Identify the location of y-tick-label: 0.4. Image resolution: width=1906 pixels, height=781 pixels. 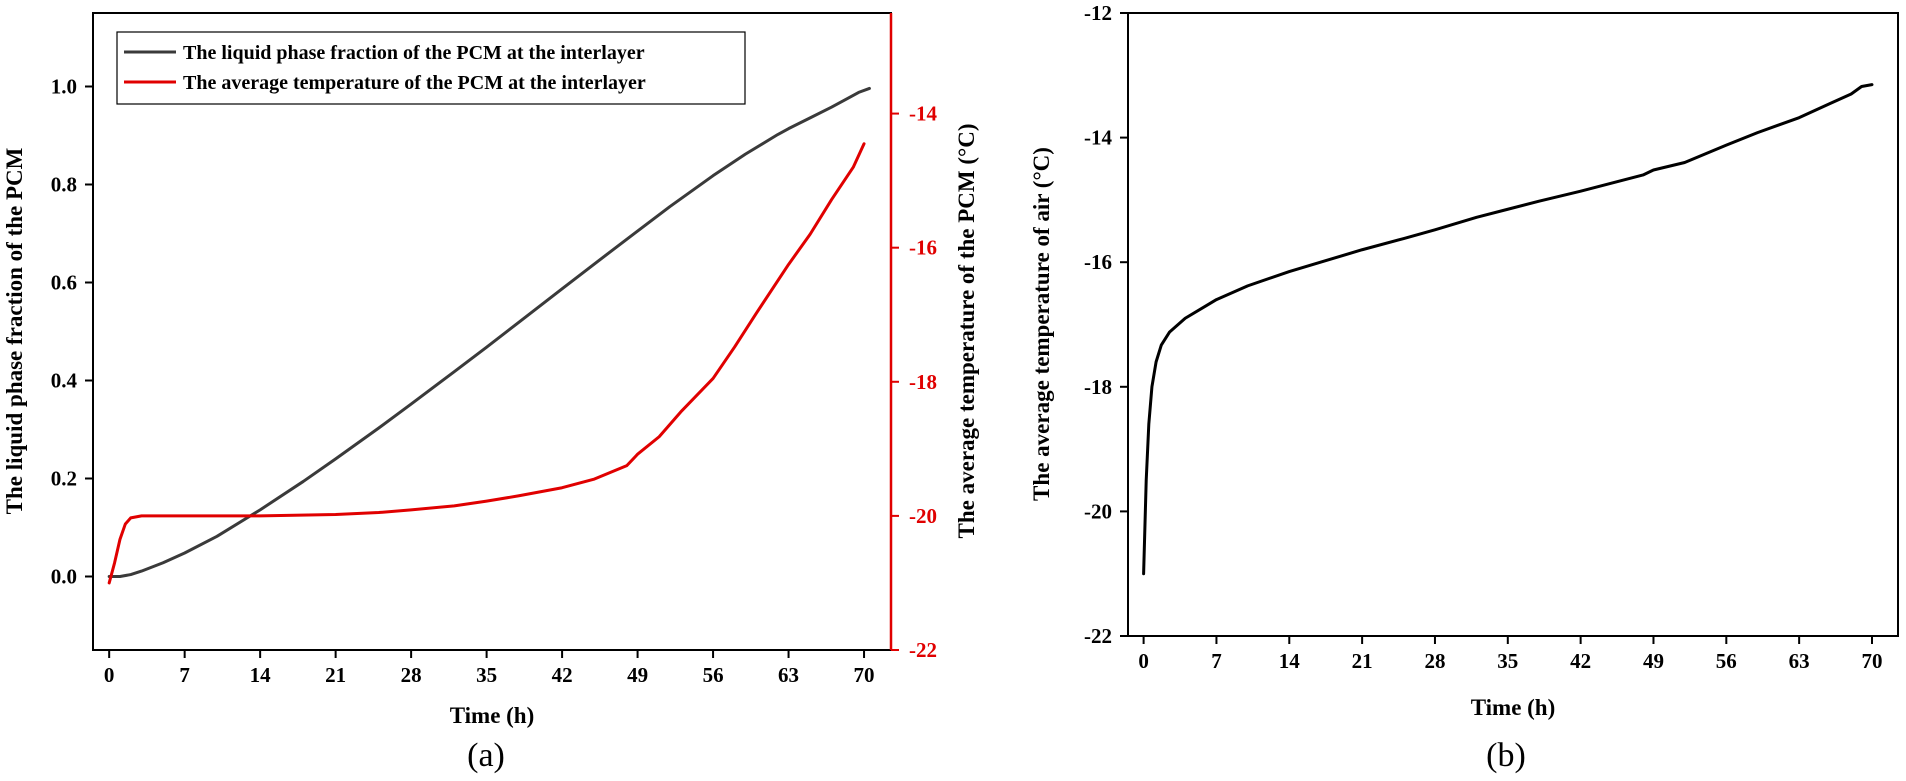
(64, 381).